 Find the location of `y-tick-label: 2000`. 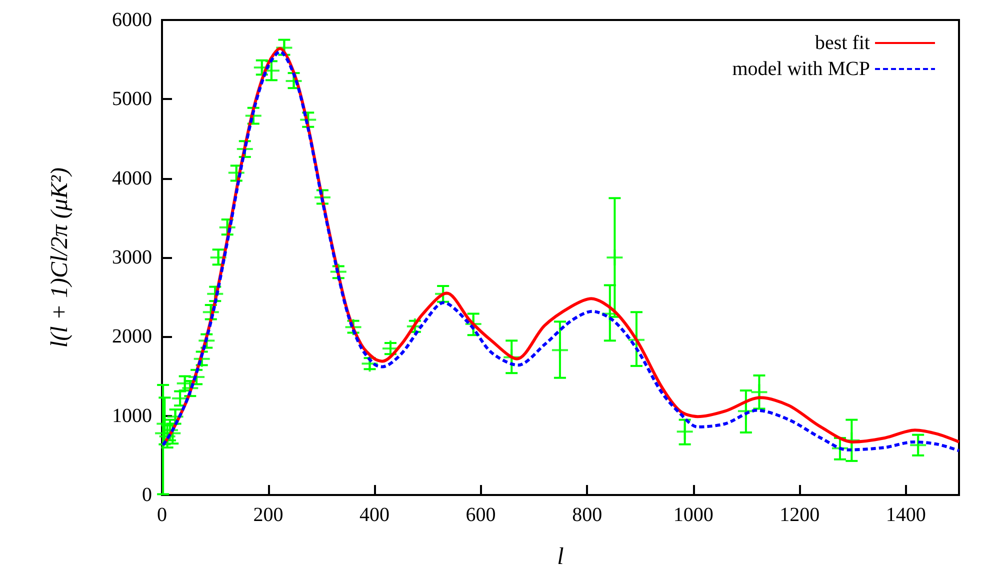

y-tick-label: 2000 is located at coordinates (132, 337).